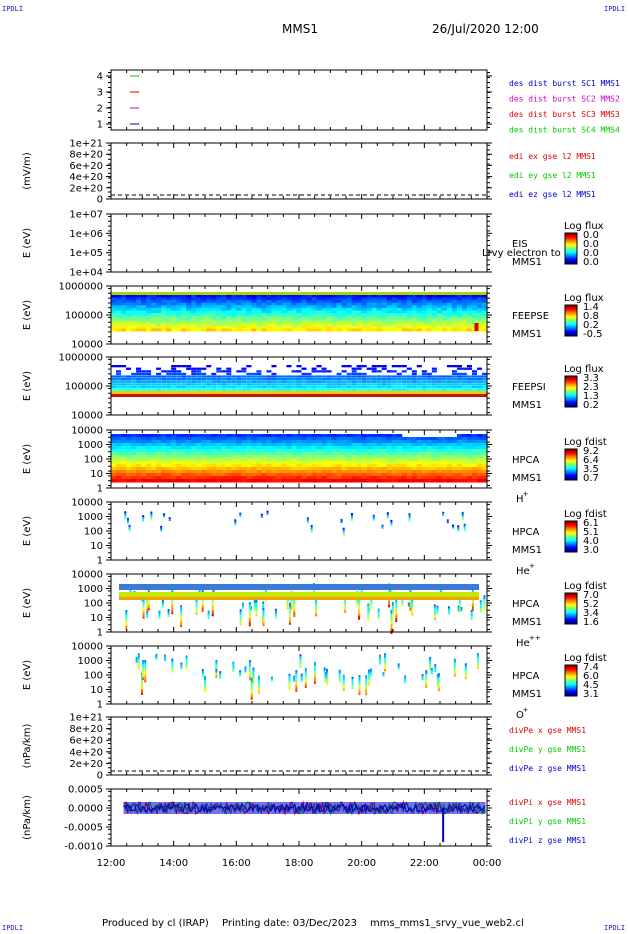  I want to click on colorbar-tick: 6.0, so click(591, 676).